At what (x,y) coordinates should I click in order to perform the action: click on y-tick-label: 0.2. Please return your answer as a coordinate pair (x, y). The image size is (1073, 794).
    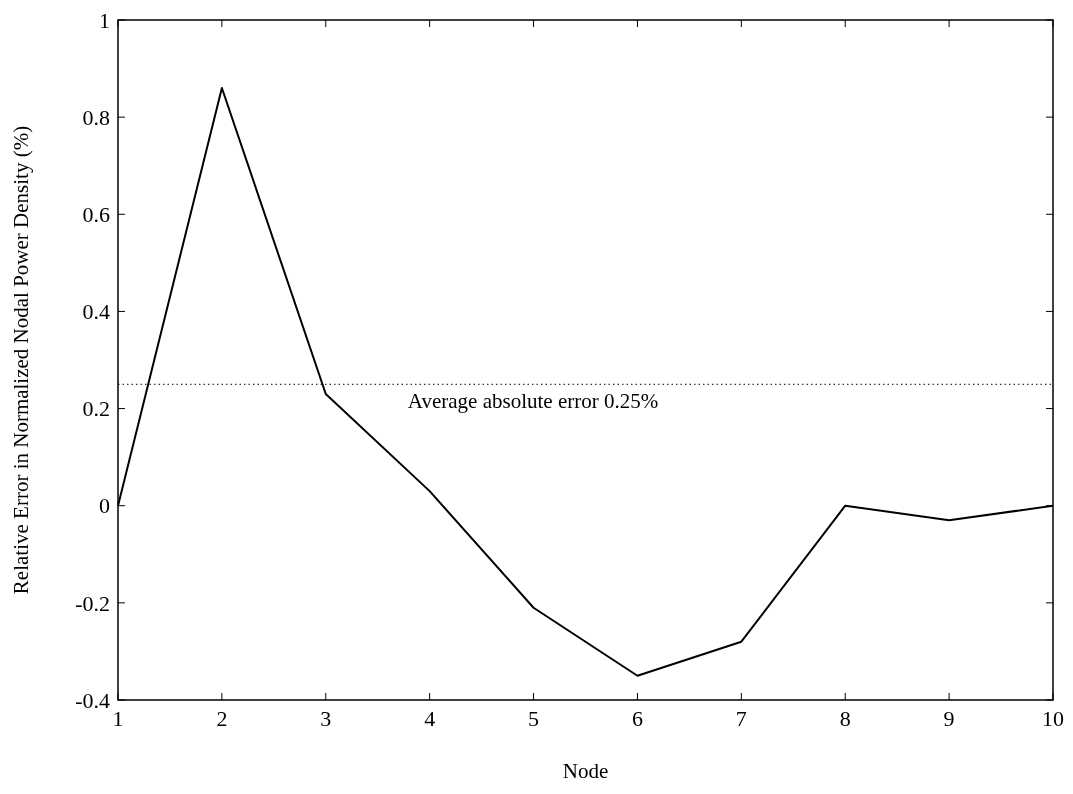
    Looking at the image, I should click on (96, 409).